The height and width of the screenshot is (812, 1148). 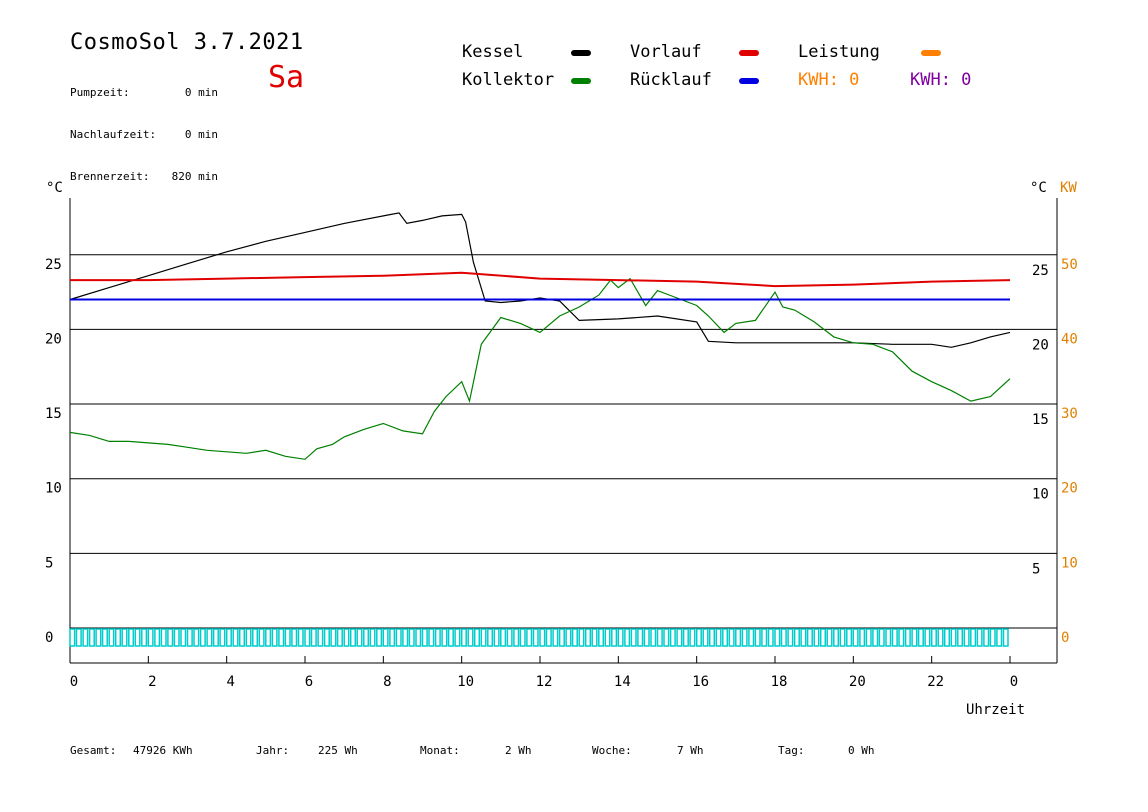 I want to click on footer-woche-label: Woche:, so click(x=612, y=750).